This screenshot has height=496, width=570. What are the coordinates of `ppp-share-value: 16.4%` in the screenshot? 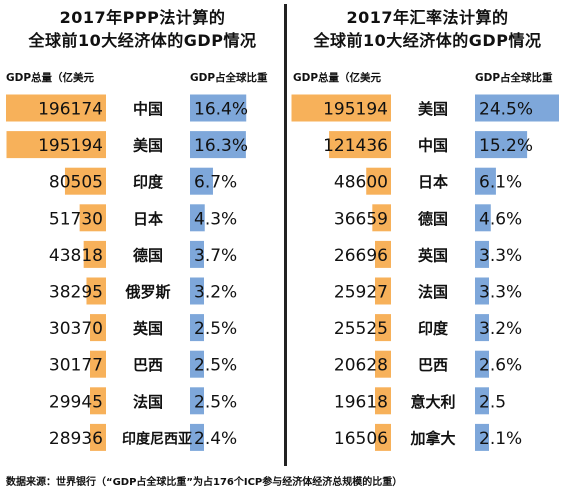 It's located at (221, 110).